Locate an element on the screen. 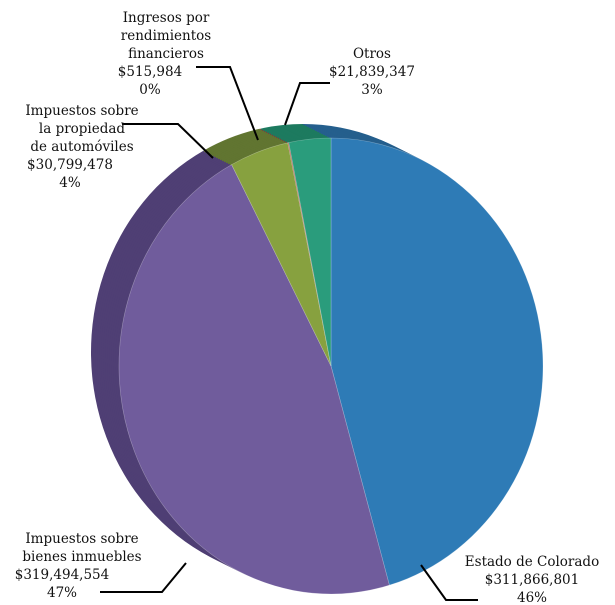 Image resolution: width=615 pixels, height=605 pixels. slice-label-automoviles-line1: Impuestos sobre is located at coordinates (81, 111).